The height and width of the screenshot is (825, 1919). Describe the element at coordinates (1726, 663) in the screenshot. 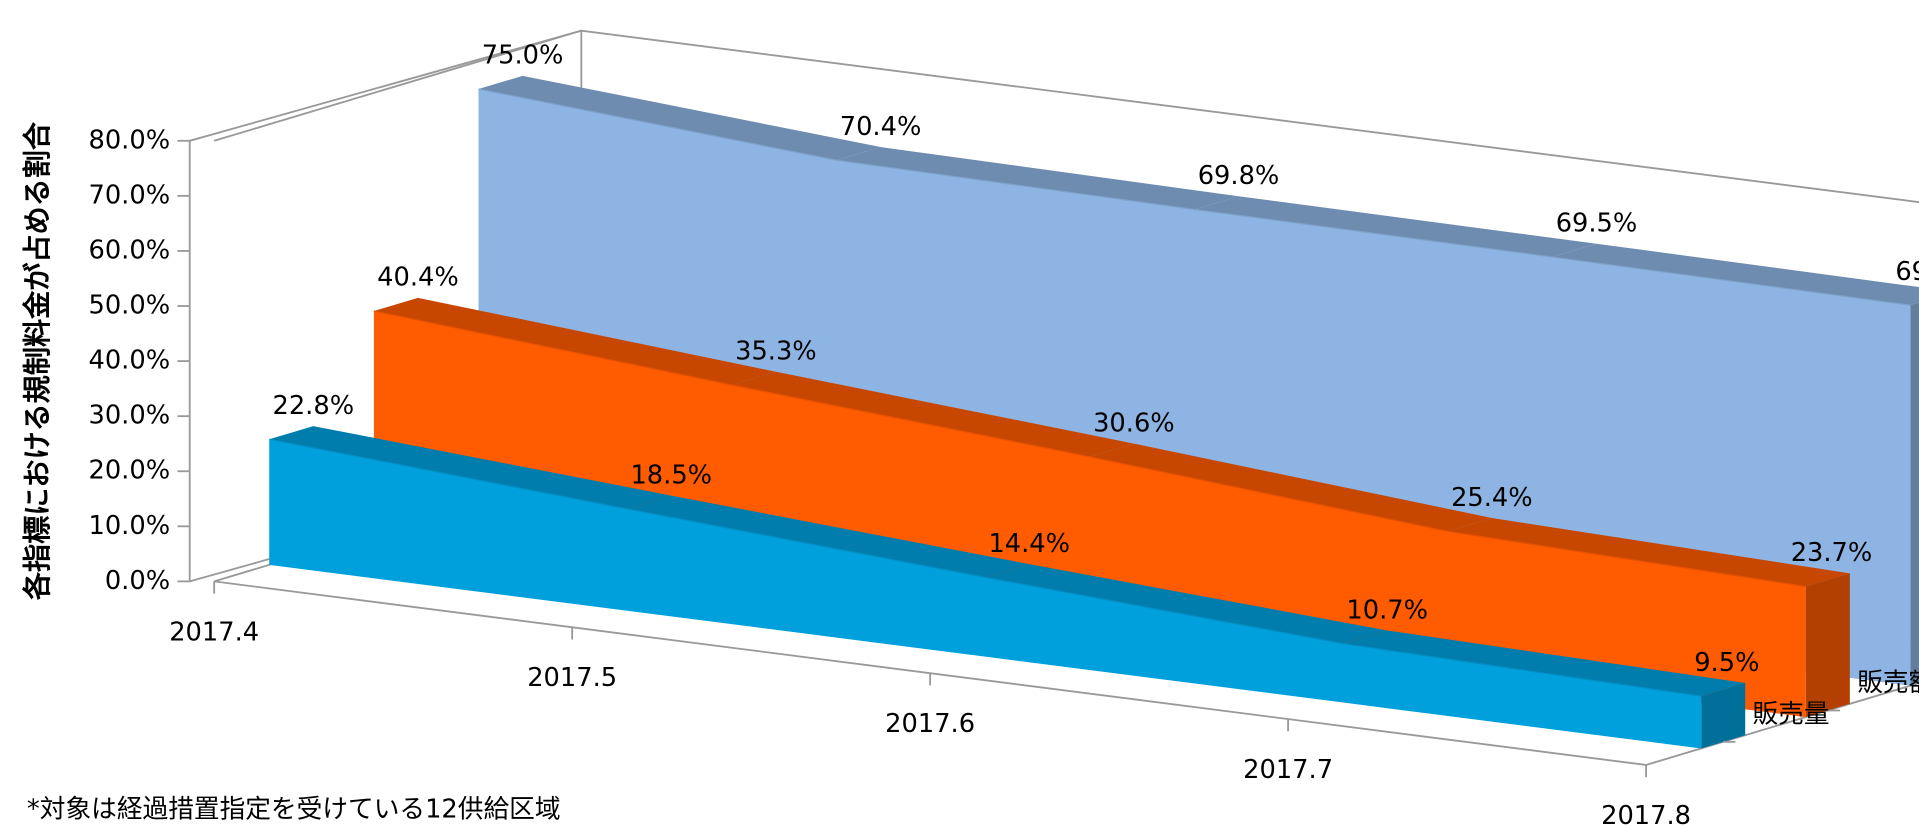

I see `data-label: 9.5%` at that location.